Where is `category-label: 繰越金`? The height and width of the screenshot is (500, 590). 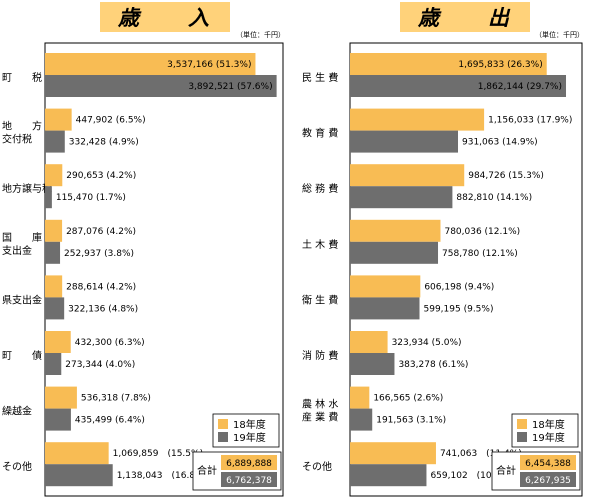 category-label: 繰越金 is located at coordinates (17, 411).